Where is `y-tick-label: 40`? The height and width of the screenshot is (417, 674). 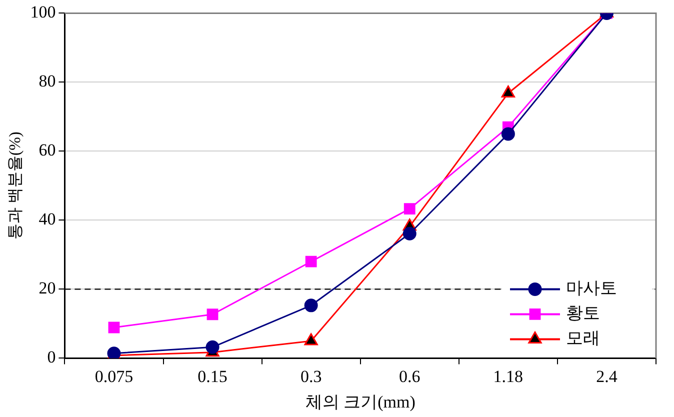 y-tick-label: 40 is located at coordinates (47, 219).